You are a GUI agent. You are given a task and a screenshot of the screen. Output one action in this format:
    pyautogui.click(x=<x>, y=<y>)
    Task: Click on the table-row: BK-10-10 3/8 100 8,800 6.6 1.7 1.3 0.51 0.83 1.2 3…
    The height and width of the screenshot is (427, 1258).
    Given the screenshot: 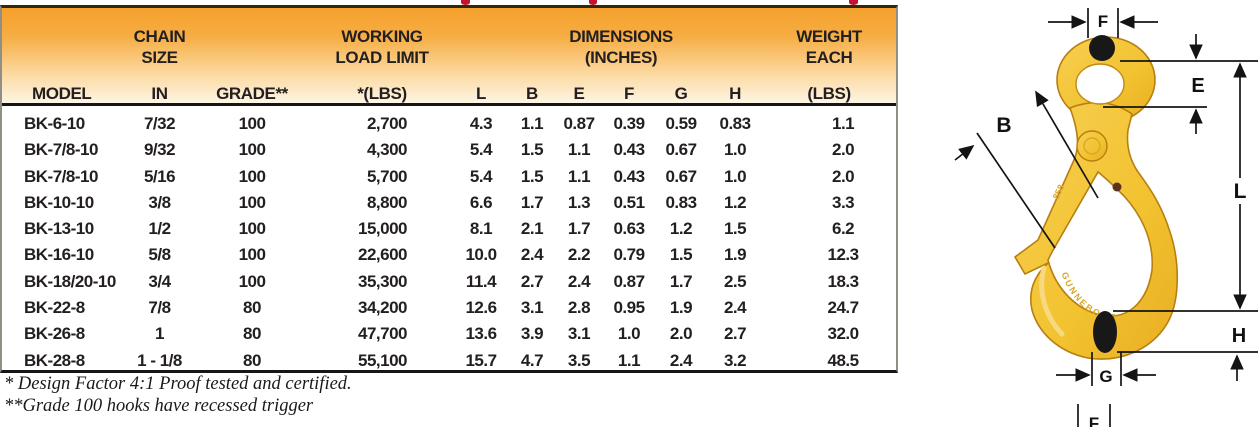 What is the action you would take?
    pyautogui.click(x=449, y=203)
    